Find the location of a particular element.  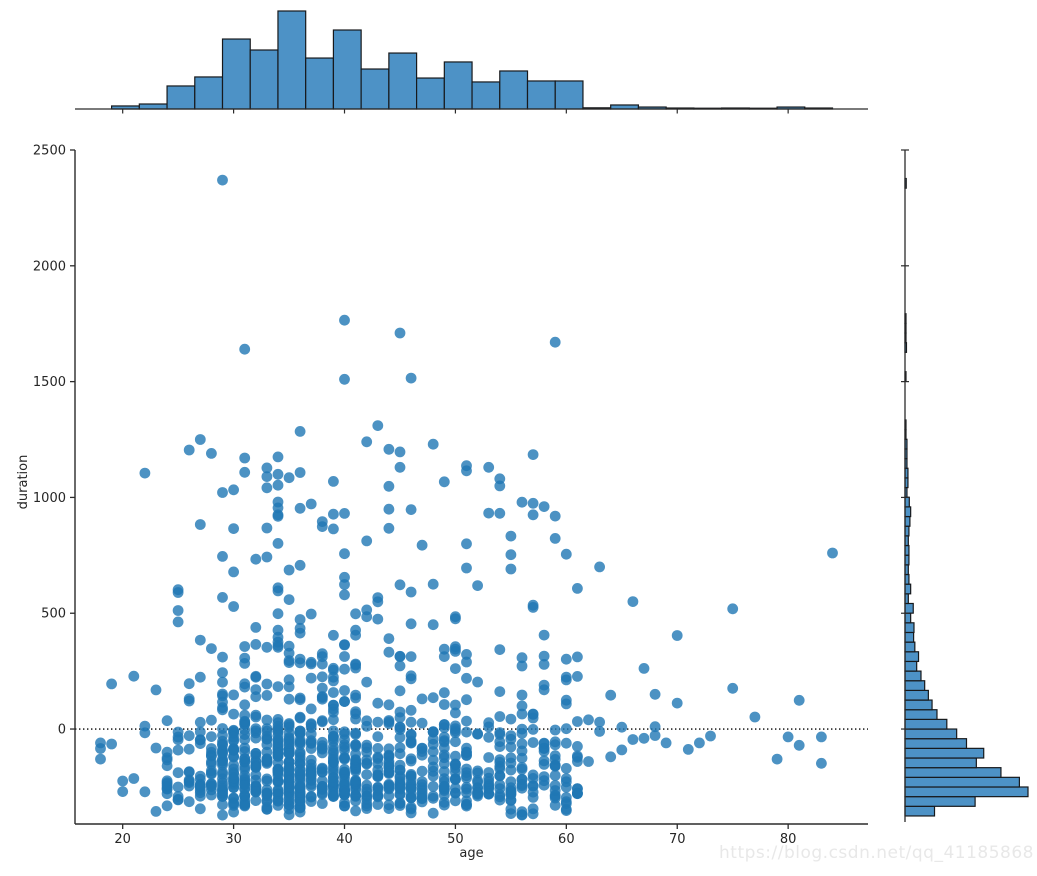

y-tick-label: 500 is located at coordinates (53, 614).